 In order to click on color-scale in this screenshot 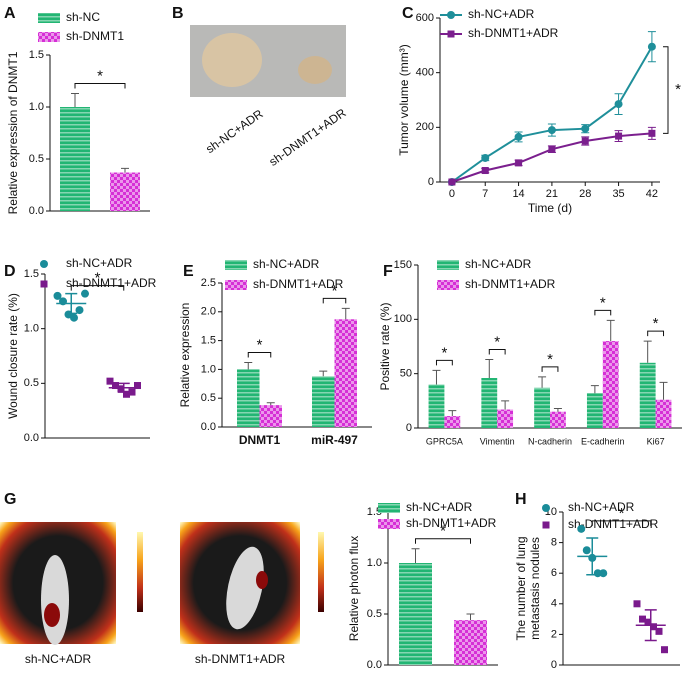, I will do `click(321, 572)`.